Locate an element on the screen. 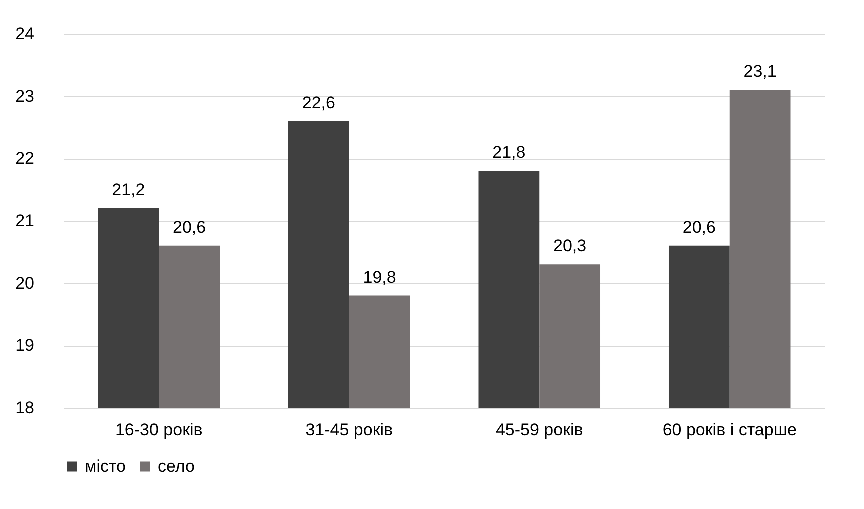 This screenshot has width=864, height=509. legend-label: село is located at coordinates (176, 466).